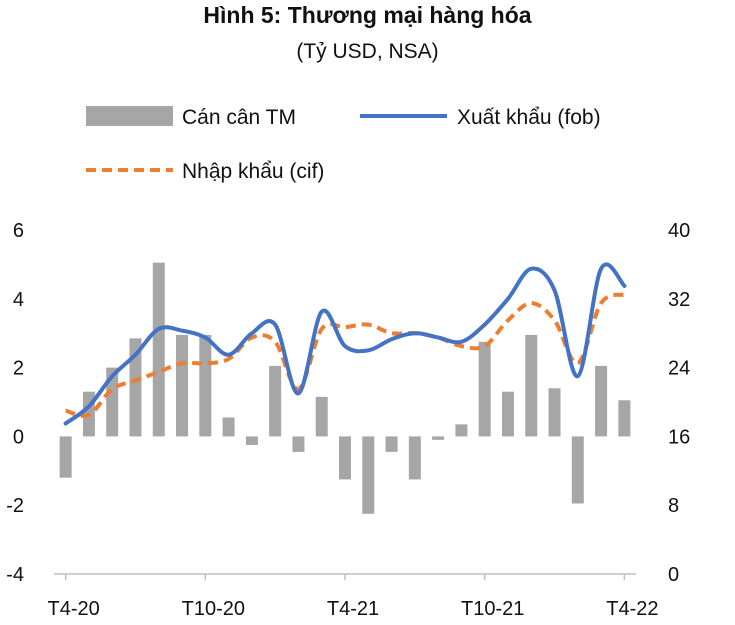 The height and width of the screenshot is (625, 735). Describe the element at coordinates (18, 369) in the screenshot. I see `left-tick-label: 2` at that location.